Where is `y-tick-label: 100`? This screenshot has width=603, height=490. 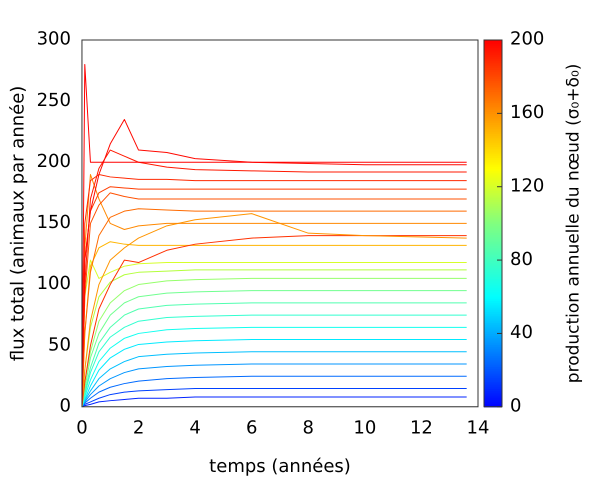
y-tick-label: 100 is located at coordinates (53, 283).